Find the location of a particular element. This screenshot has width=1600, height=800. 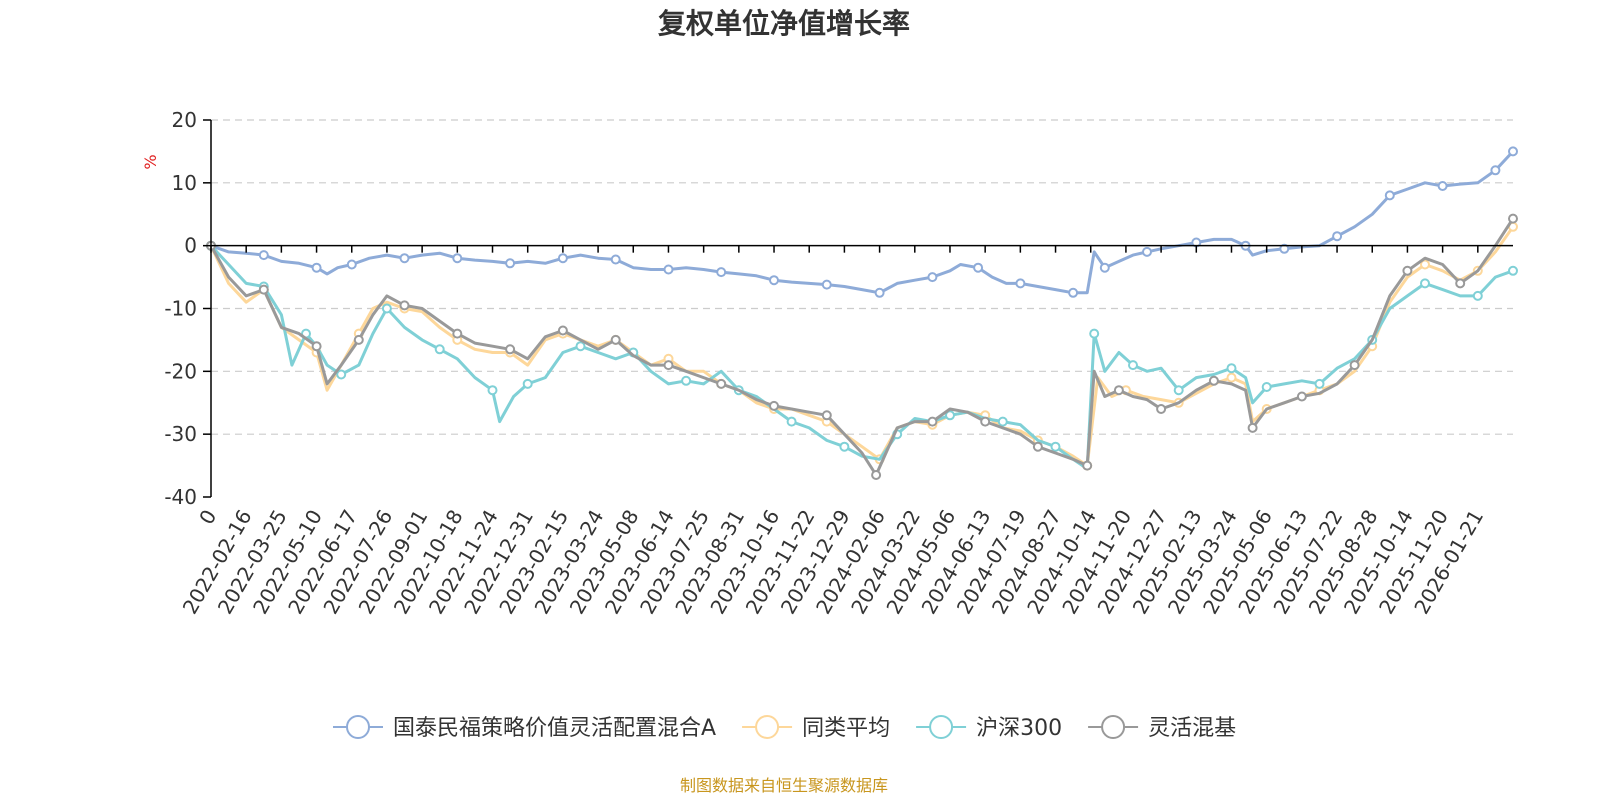

y-tick-label: 0 is located at coordinates (190, 246).